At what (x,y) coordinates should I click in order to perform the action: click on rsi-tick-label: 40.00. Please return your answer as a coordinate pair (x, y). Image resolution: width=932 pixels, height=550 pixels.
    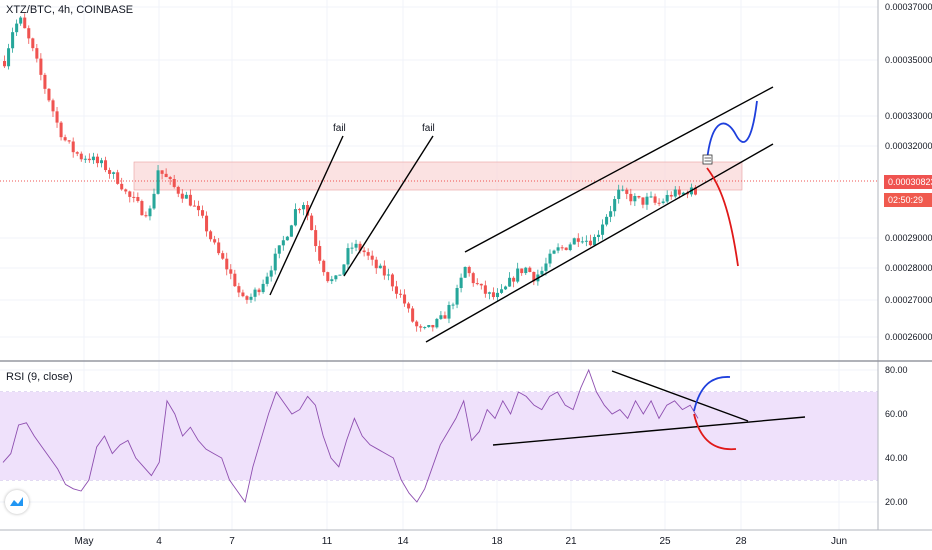
    Looking at the image, I should click on (896, 458).